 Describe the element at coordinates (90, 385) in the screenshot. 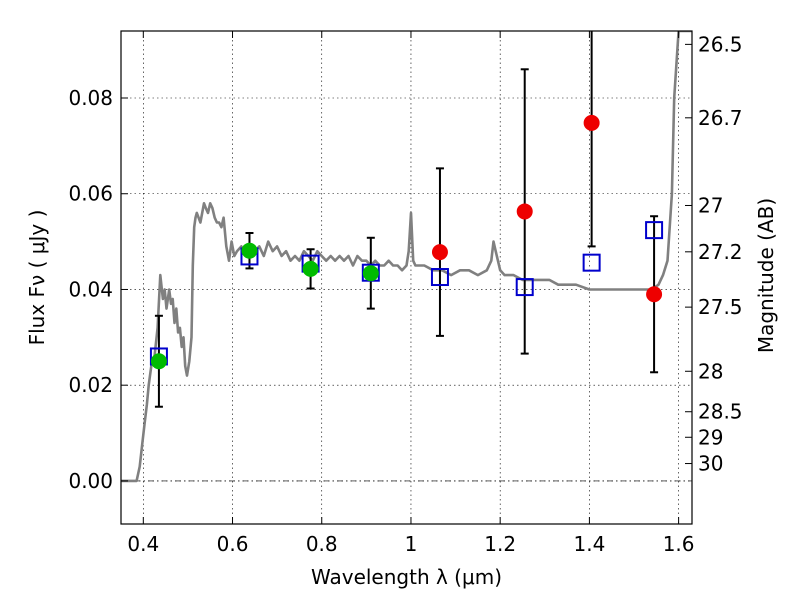

I see `y-tick-label: 0.02` at that location.